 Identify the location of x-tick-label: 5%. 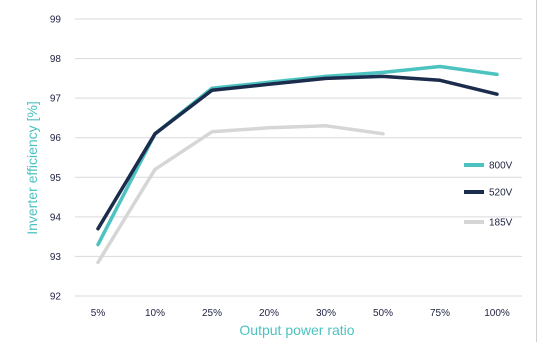
(98, 313).